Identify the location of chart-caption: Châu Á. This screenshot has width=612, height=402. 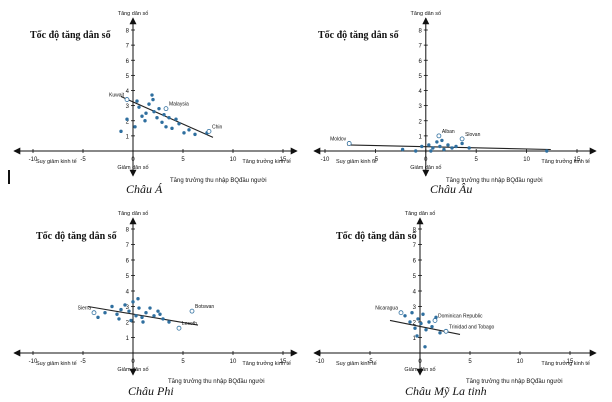
(144, 189).